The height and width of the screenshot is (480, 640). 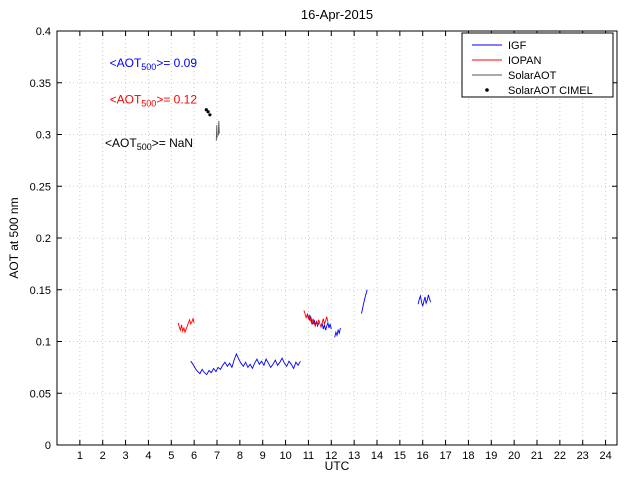 What do you see at coordinates (377, 456) in the screenshot?
I see `svg-text: 14` at bounding box center [377, 456].